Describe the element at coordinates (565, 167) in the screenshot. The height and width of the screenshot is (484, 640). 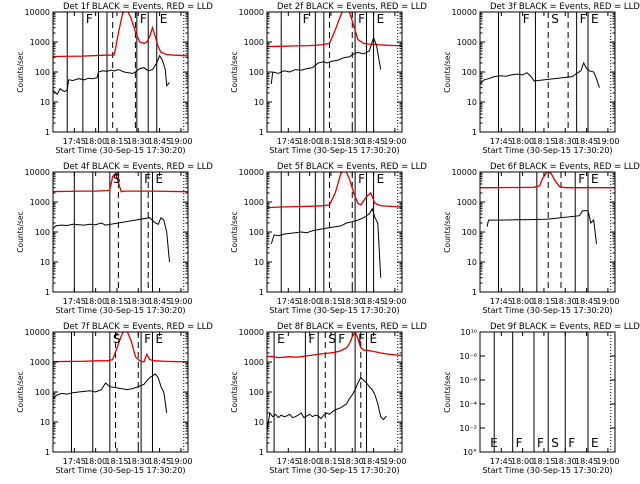
I see `plot-title: Det 6f BLACK = Events, RED = LLD` at that location.